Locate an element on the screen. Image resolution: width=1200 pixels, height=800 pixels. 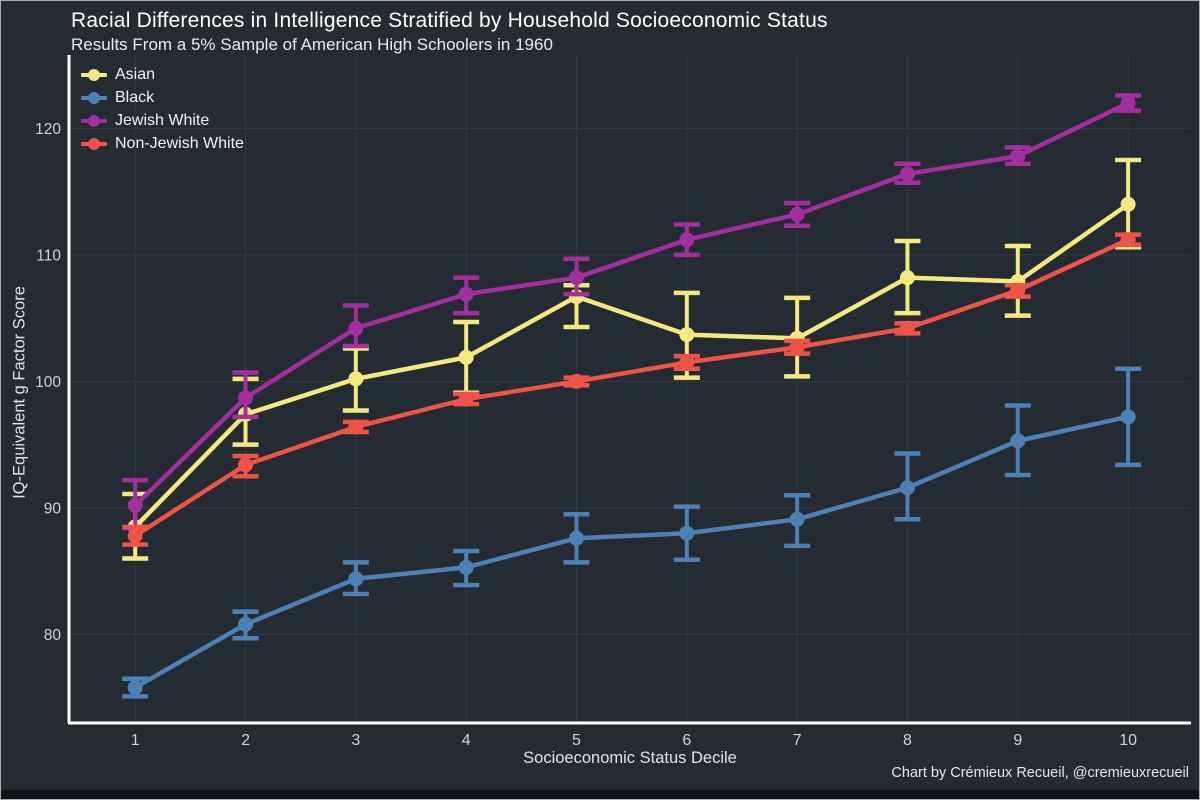
legend-item-asian: Asian is located at coordinates (162, 74).